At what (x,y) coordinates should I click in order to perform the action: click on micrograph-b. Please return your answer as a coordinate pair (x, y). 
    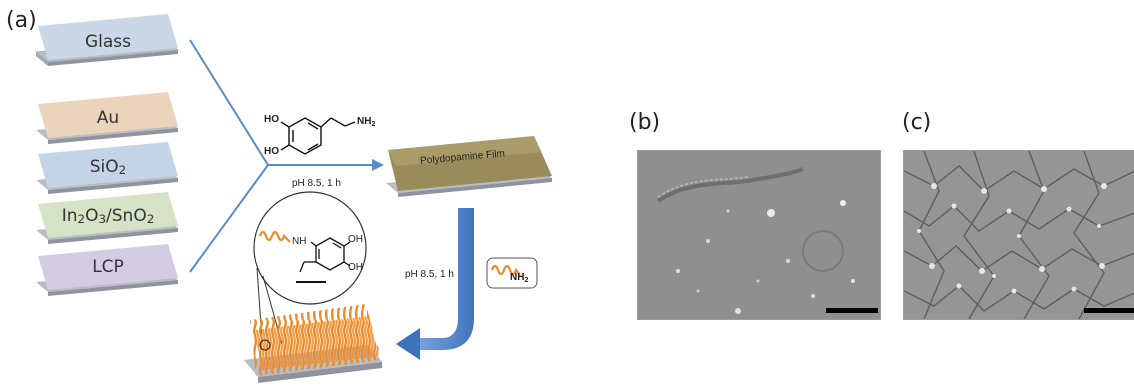
    Looking at the image, I should click on (759, 235).